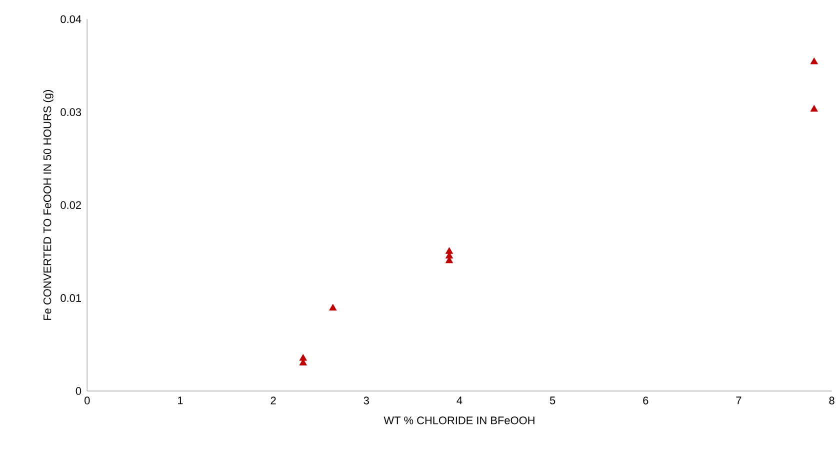 The width and height of the screenshot is (839, 449). Describe the element at coordinates (273, 400) in the screenshot. I see `x-tick-label: 2` at that location.